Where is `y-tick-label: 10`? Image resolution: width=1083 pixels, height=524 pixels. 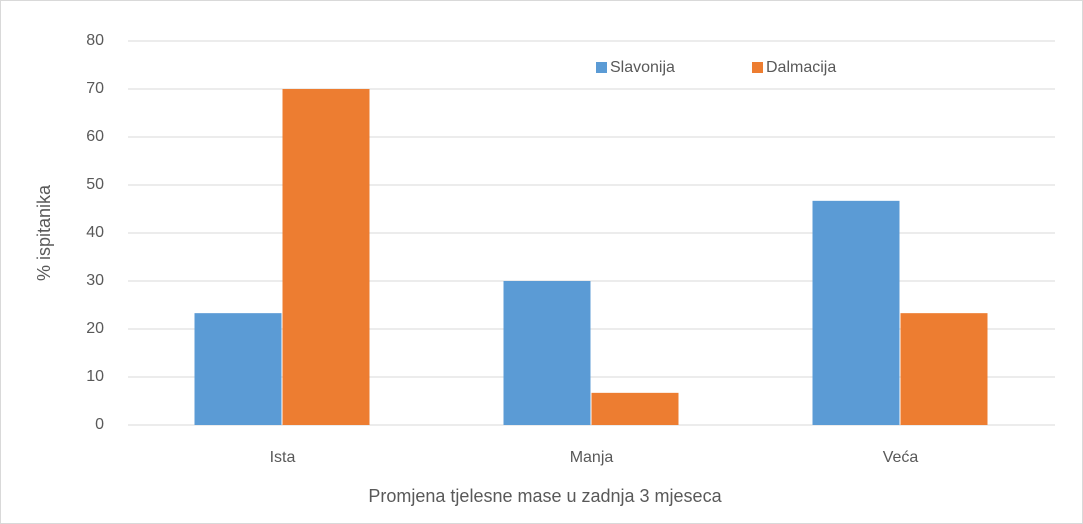 y-tick-label: 10 is located at coordinates (95, 376).